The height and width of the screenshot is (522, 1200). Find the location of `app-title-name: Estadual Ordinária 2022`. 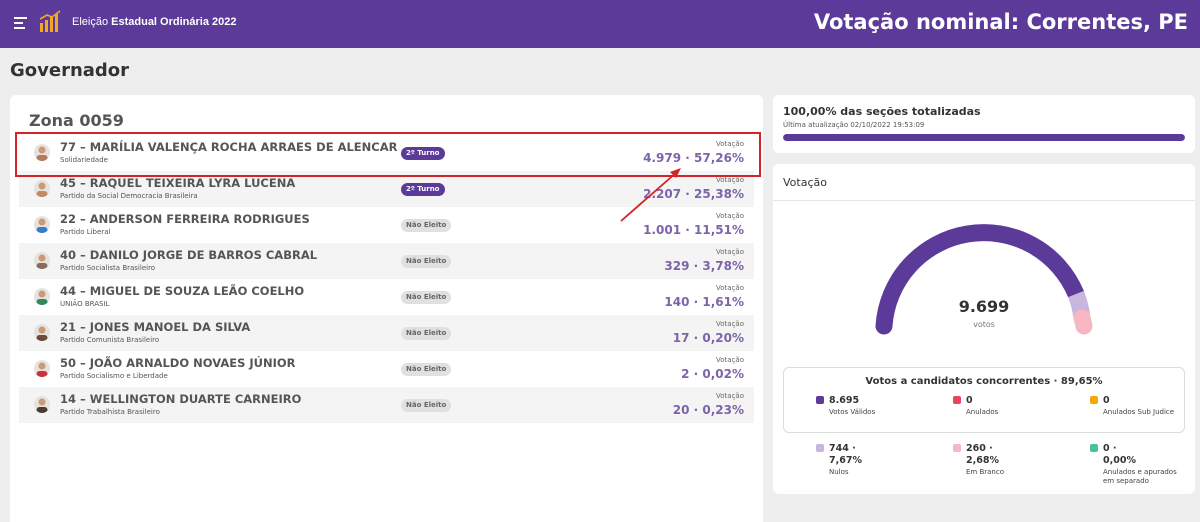

app-title-name: Estadual Ordinária 2022 is located at coordinates (174, 22).